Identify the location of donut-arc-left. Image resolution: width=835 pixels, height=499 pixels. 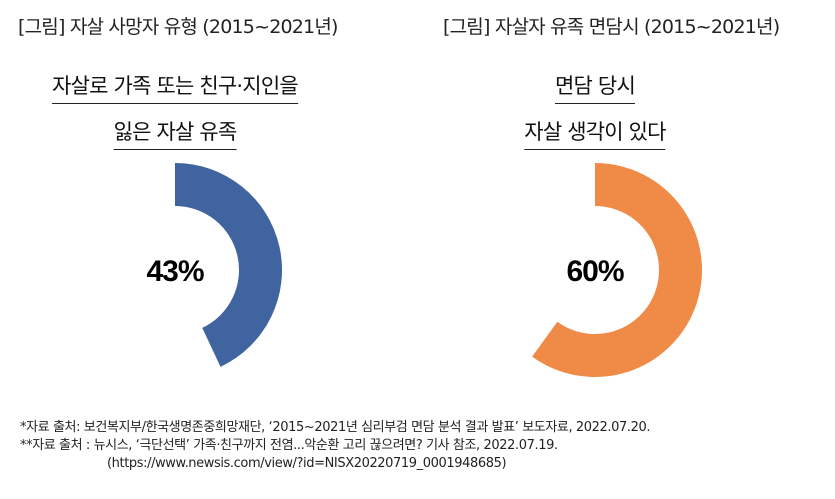
(228, 265).